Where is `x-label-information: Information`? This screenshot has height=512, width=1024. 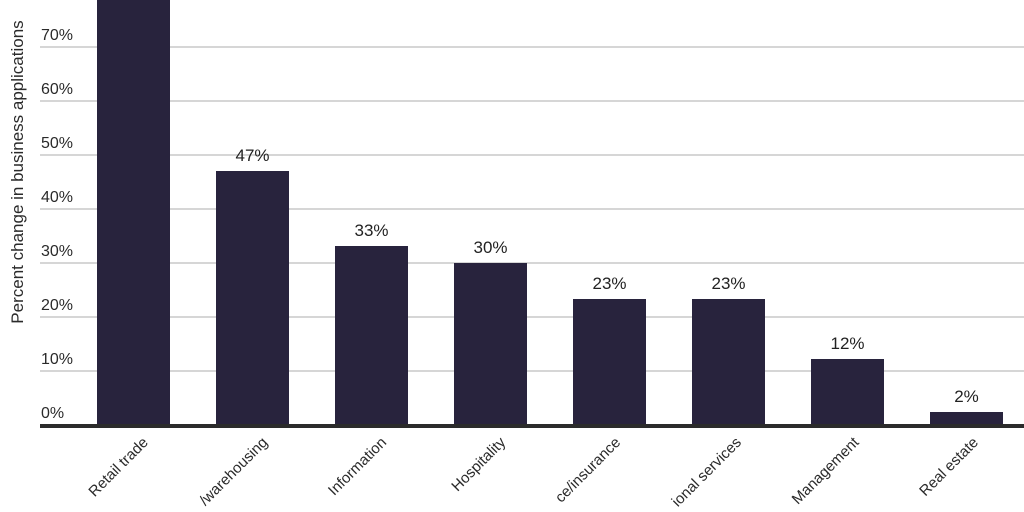 x-label-information: Information is located at coordinates (357, 467).